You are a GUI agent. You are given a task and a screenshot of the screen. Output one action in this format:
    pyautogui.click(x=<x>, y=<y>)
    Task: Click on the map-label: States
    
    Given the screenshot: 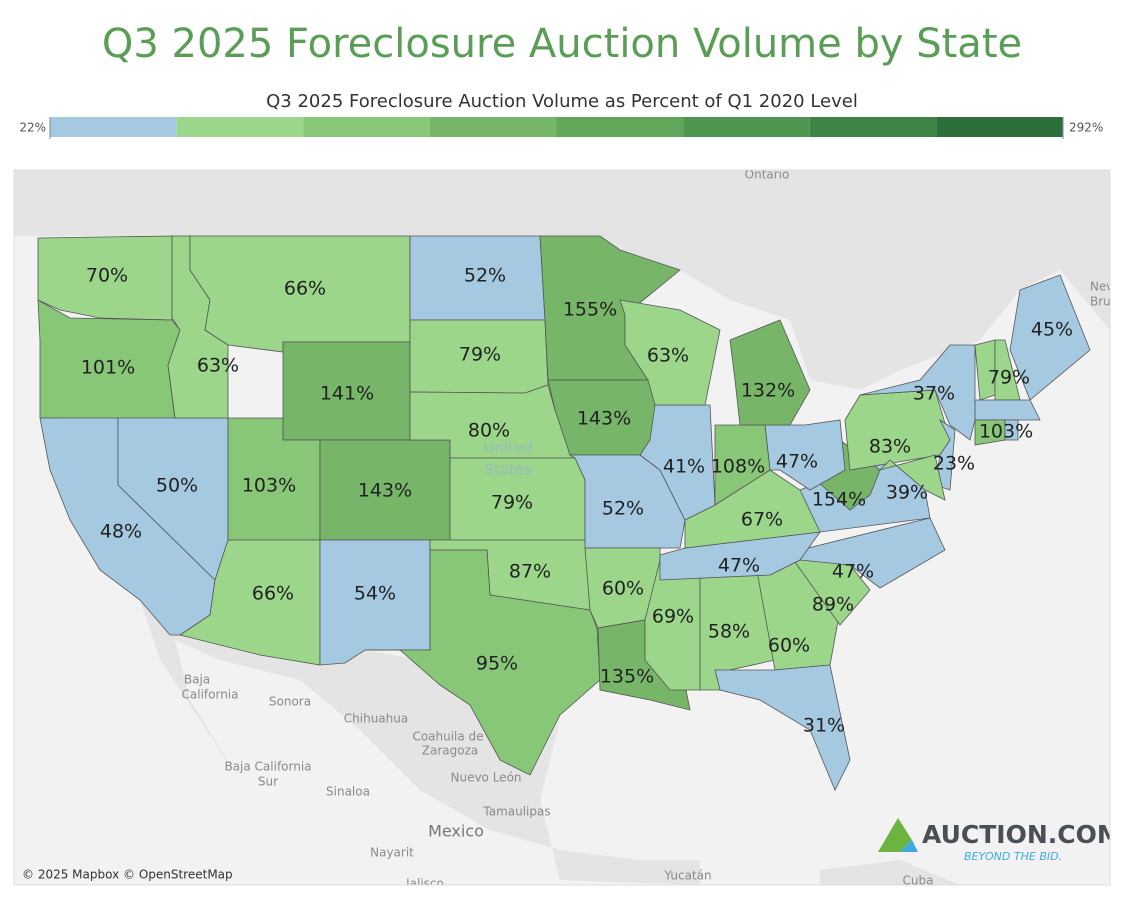 What is the action you would take?
    pyautogui.click(x=508, y=470)
    